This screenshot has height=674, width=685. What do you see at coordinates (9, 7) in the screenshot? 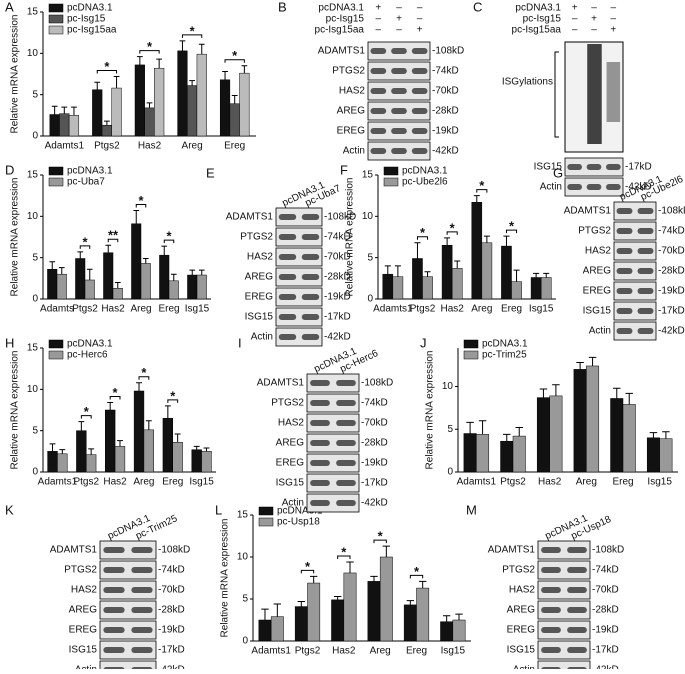
I see `panel-label: A` at bounding box center [9, 7].